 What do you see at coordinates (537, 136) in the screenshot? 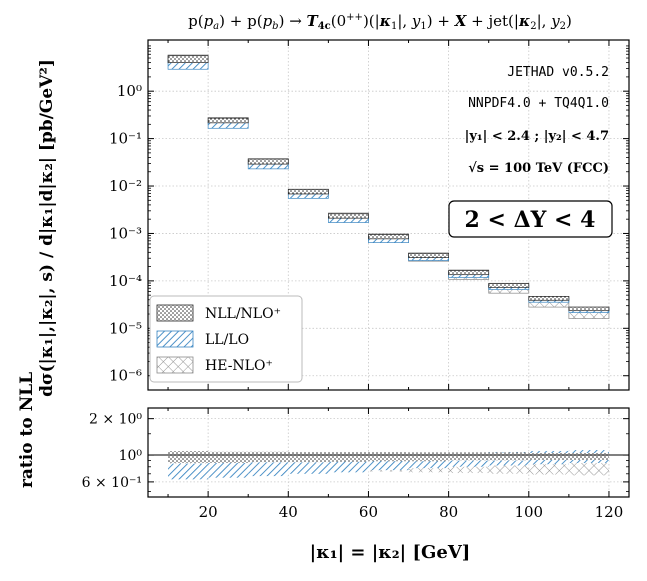
I see `annotation-cuts: |y₁| < 2.4 ; |y₂| < 4.7` at bounding box center [537, 136].